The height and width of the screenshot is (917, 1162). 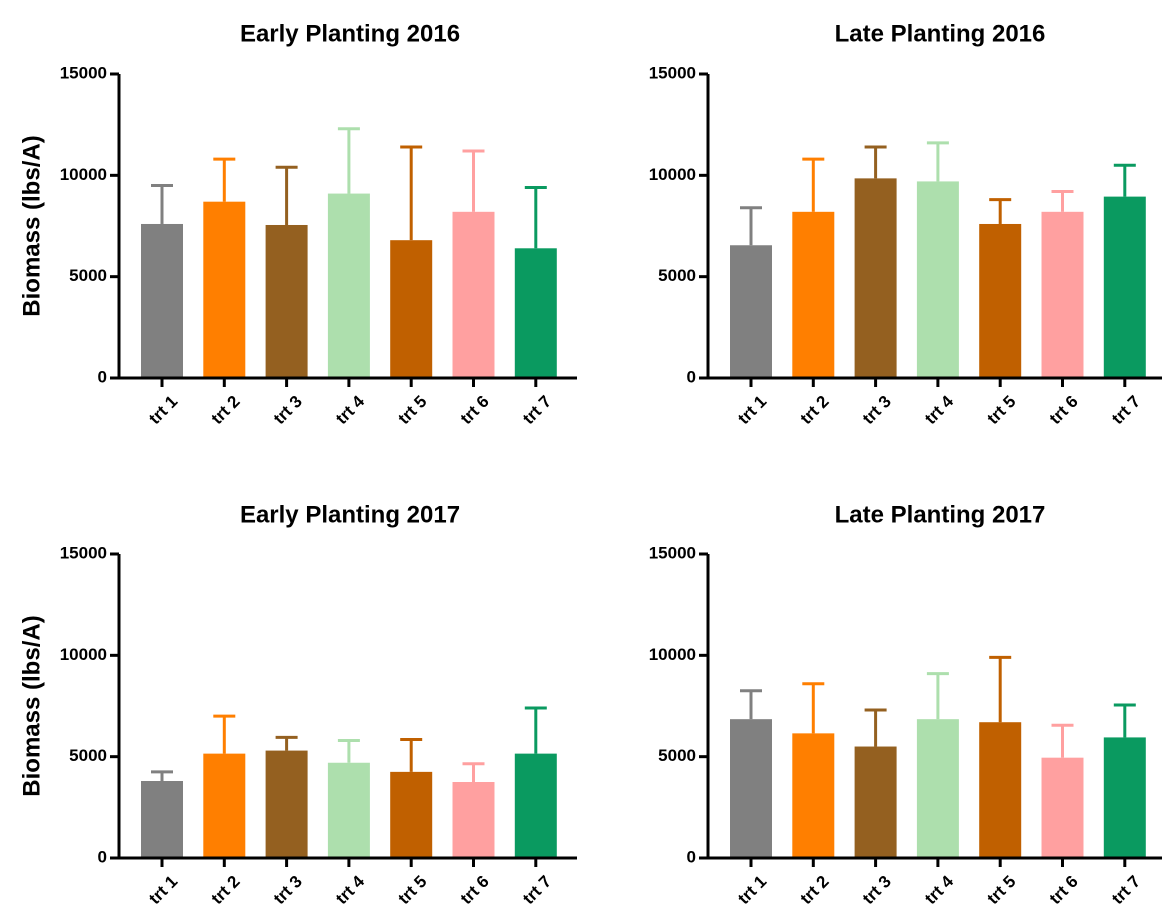 I want to click on chart-title: Early Planting 2017, so click(x=350, y=514).